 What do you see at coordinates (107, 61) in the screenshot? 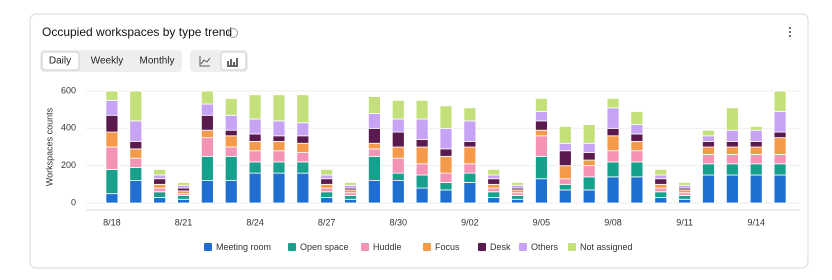
I see `tab: Weekly` at bounding box center [107, 61].